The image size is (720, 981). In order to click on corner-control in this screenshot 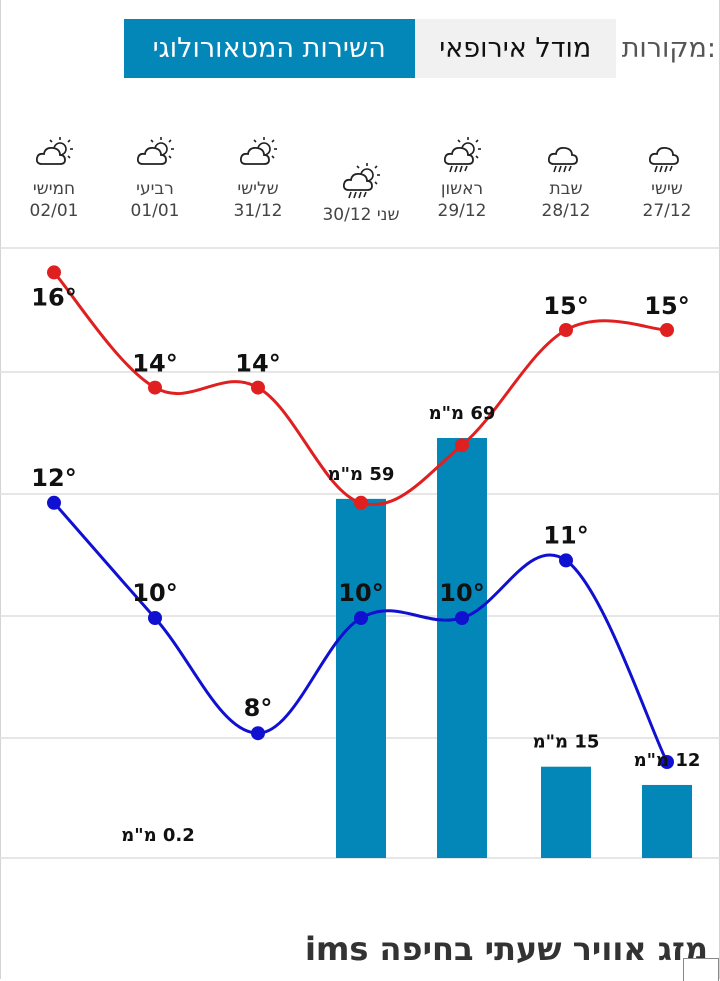, I will do `click(701, 969)`.